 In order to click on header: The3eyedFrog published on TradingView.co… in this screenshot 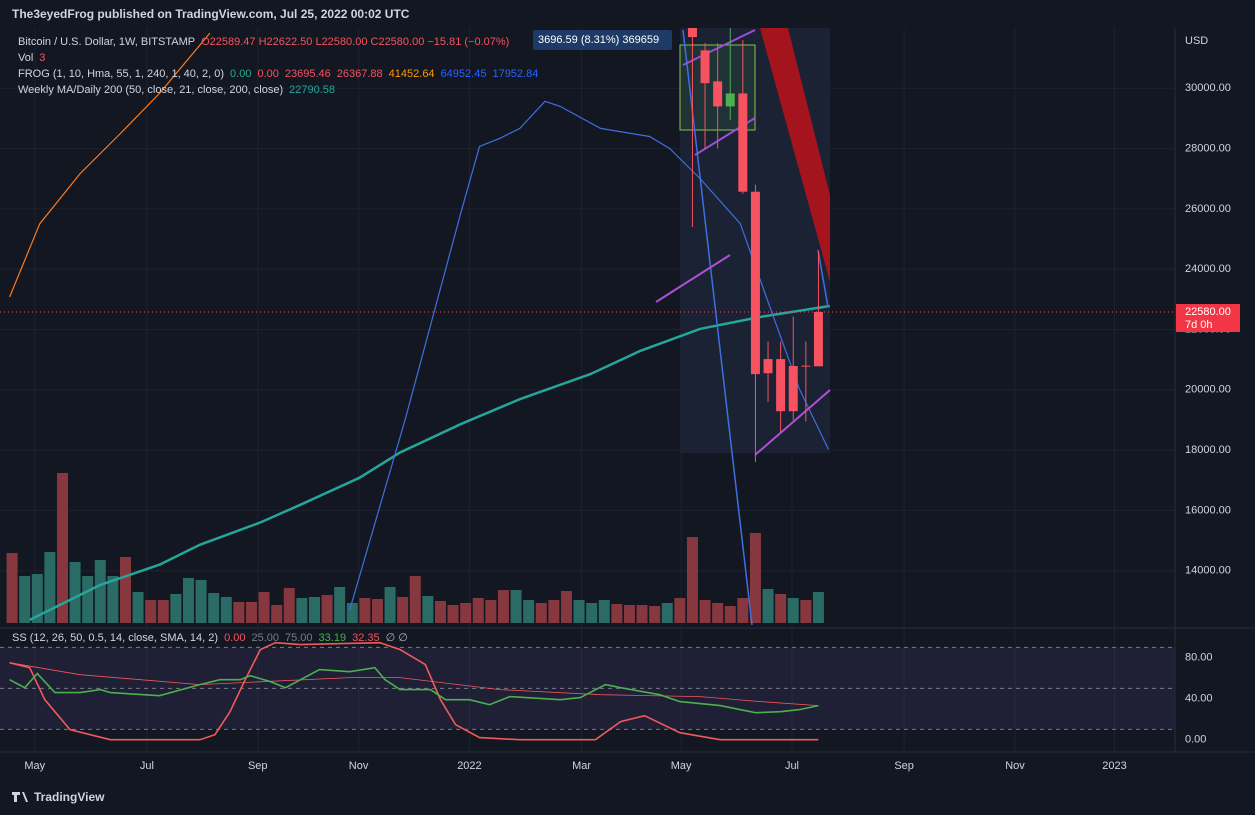, I will do `click(211, 14)`.